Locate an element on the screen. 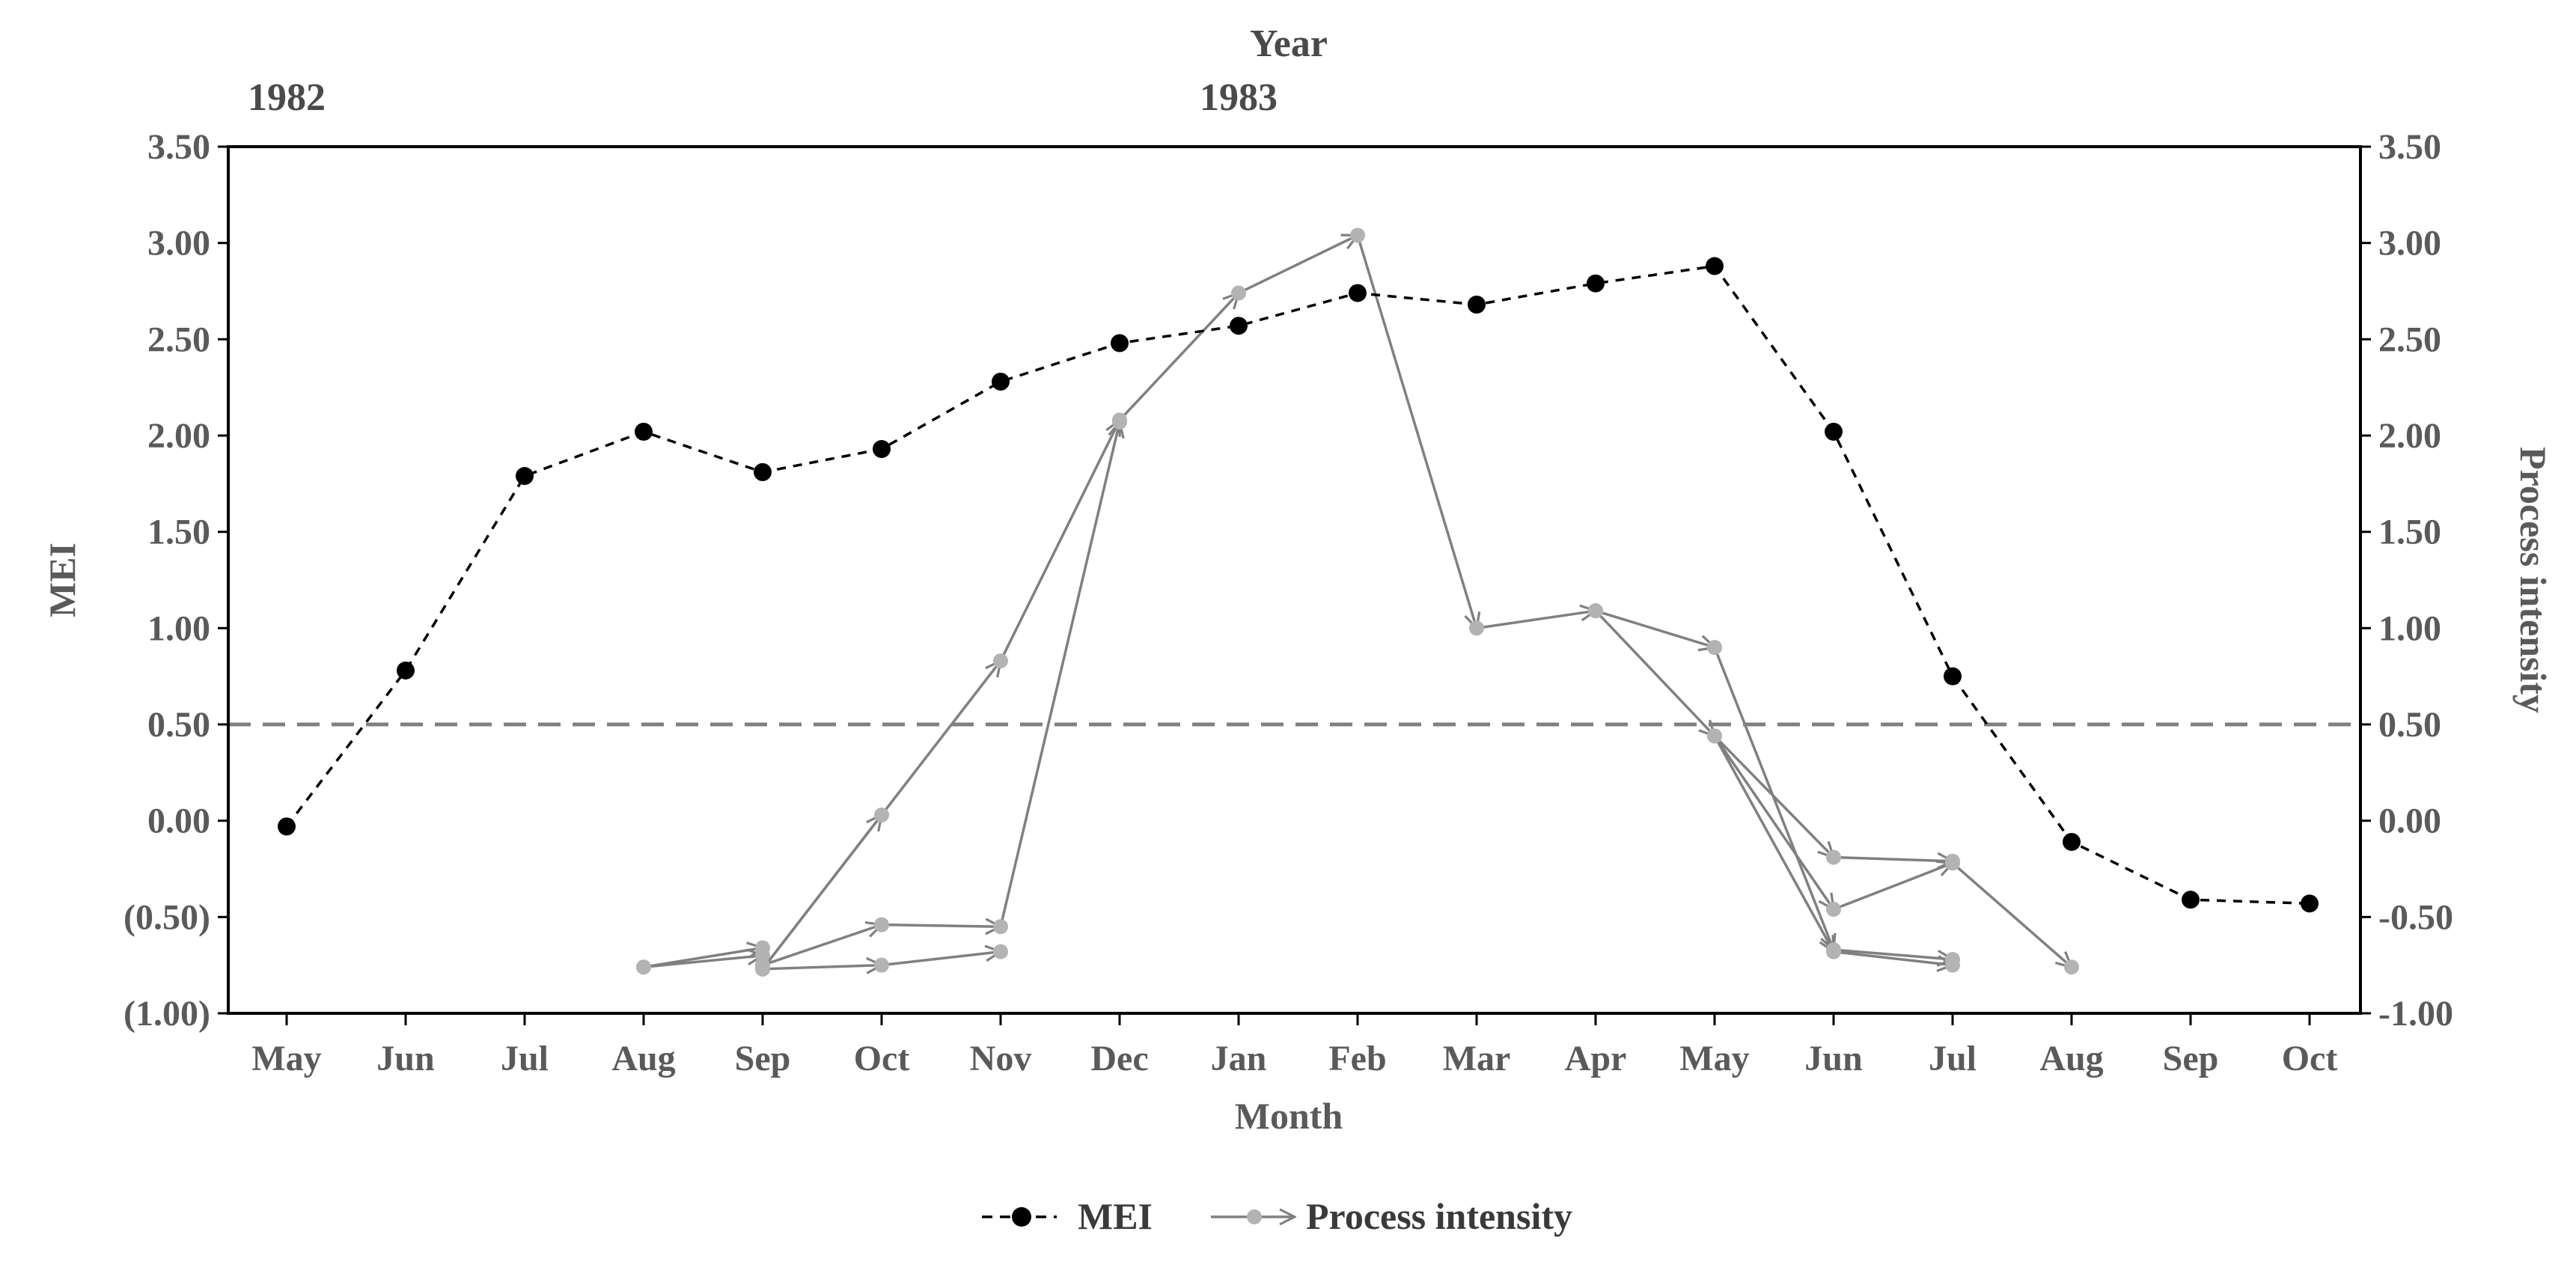  x-axis-title: Month is located at coordinates (1289, 1116).